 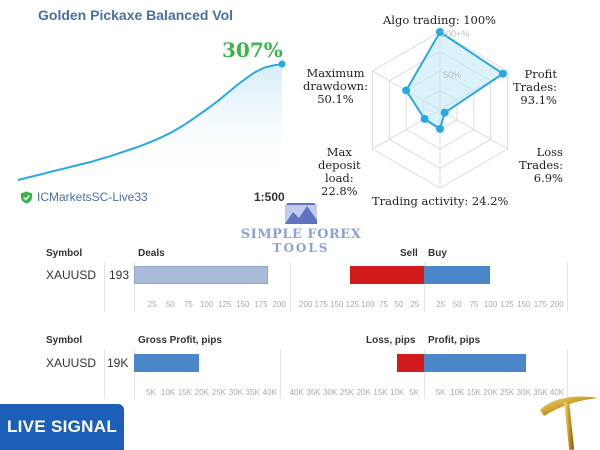 I want to click on live-signal-badge: LIVE SIGNAL, so click(x=62, y=427).